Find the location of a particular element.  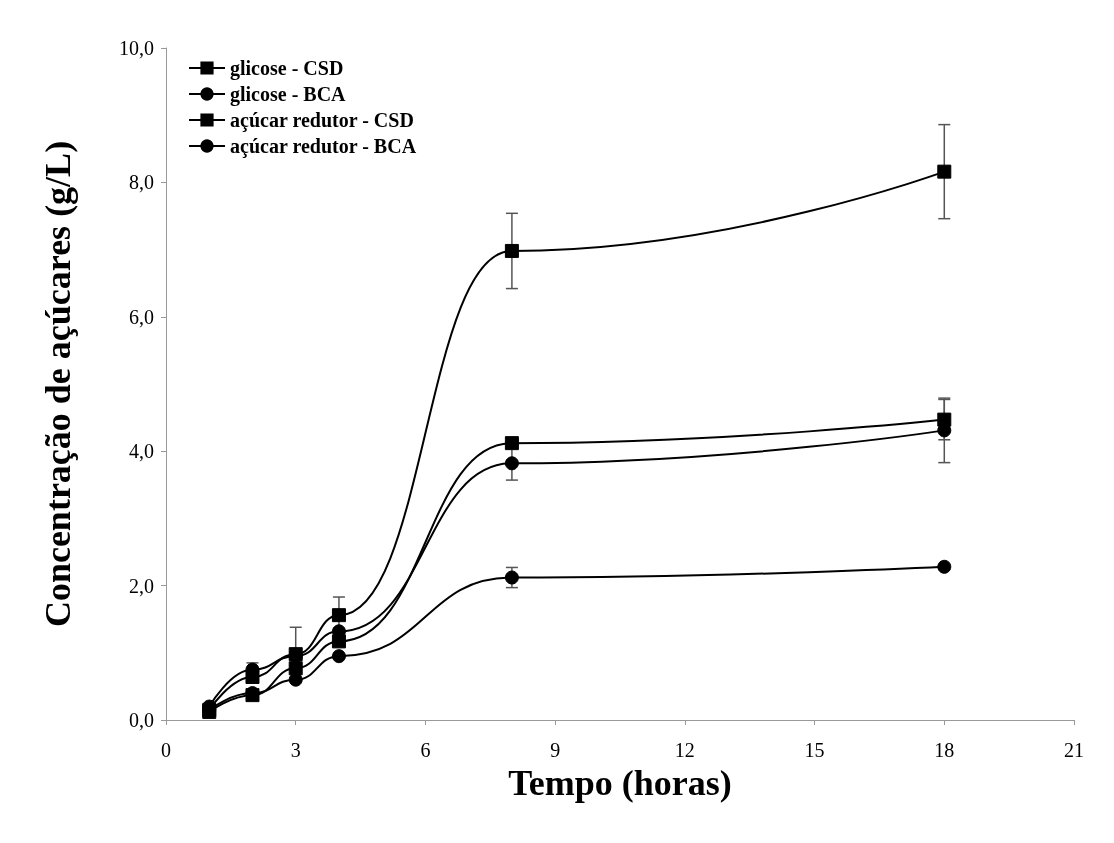

y-tick-label: 4,0 is located at coordinates (141, 451).